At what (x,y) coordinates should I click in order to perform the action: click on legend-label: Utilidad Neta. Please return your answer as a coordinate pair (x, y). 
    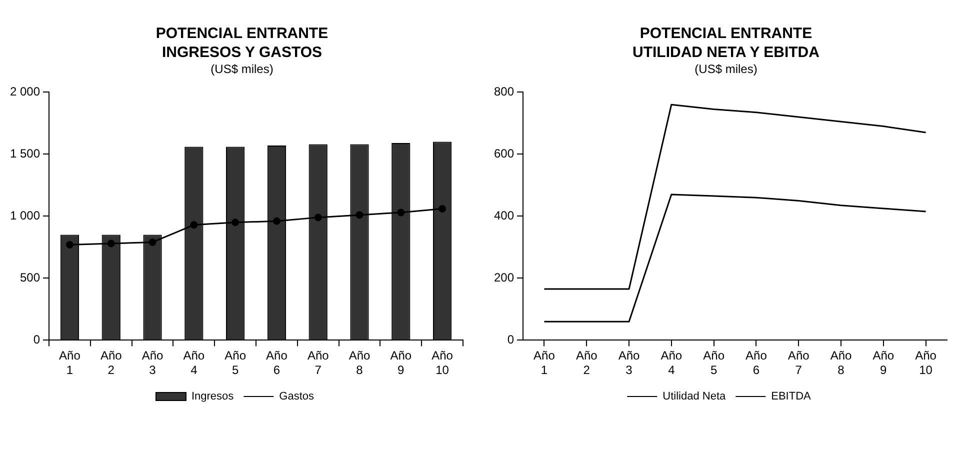
    Looking at the image, I should click on (694, 396).